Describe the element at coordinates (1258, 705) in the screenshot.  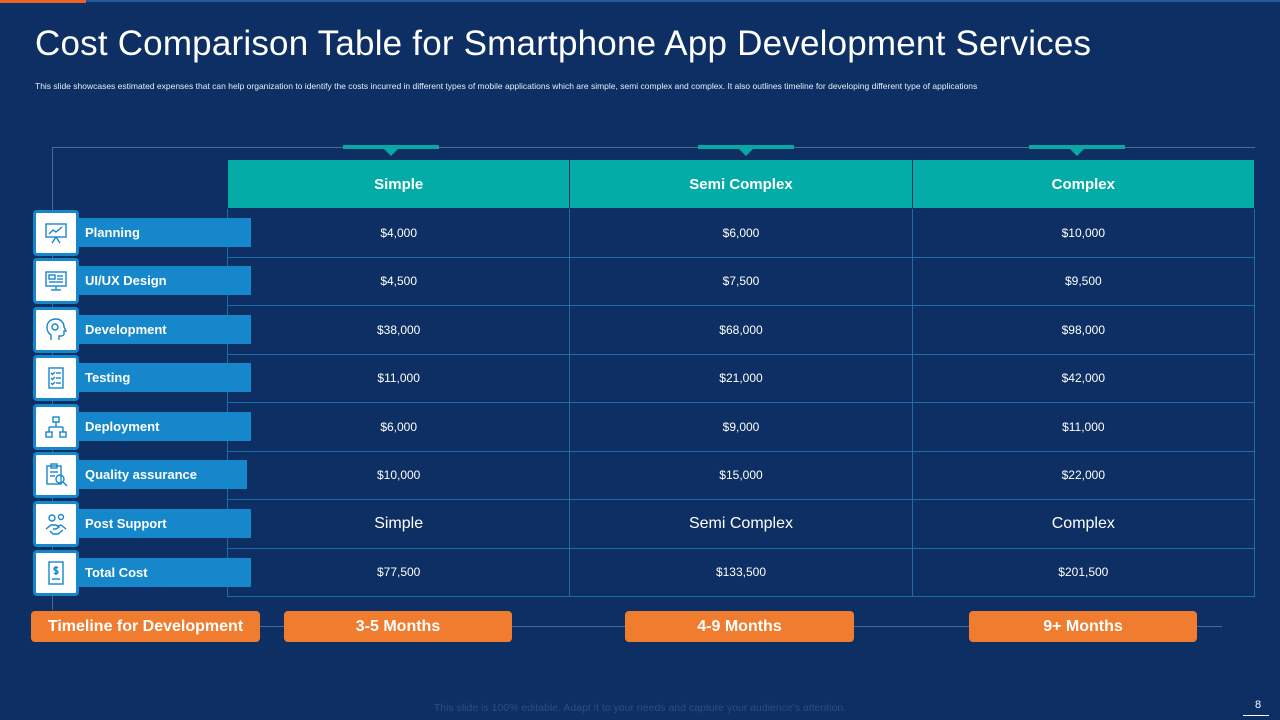
I see `page-number: 8` at that location.